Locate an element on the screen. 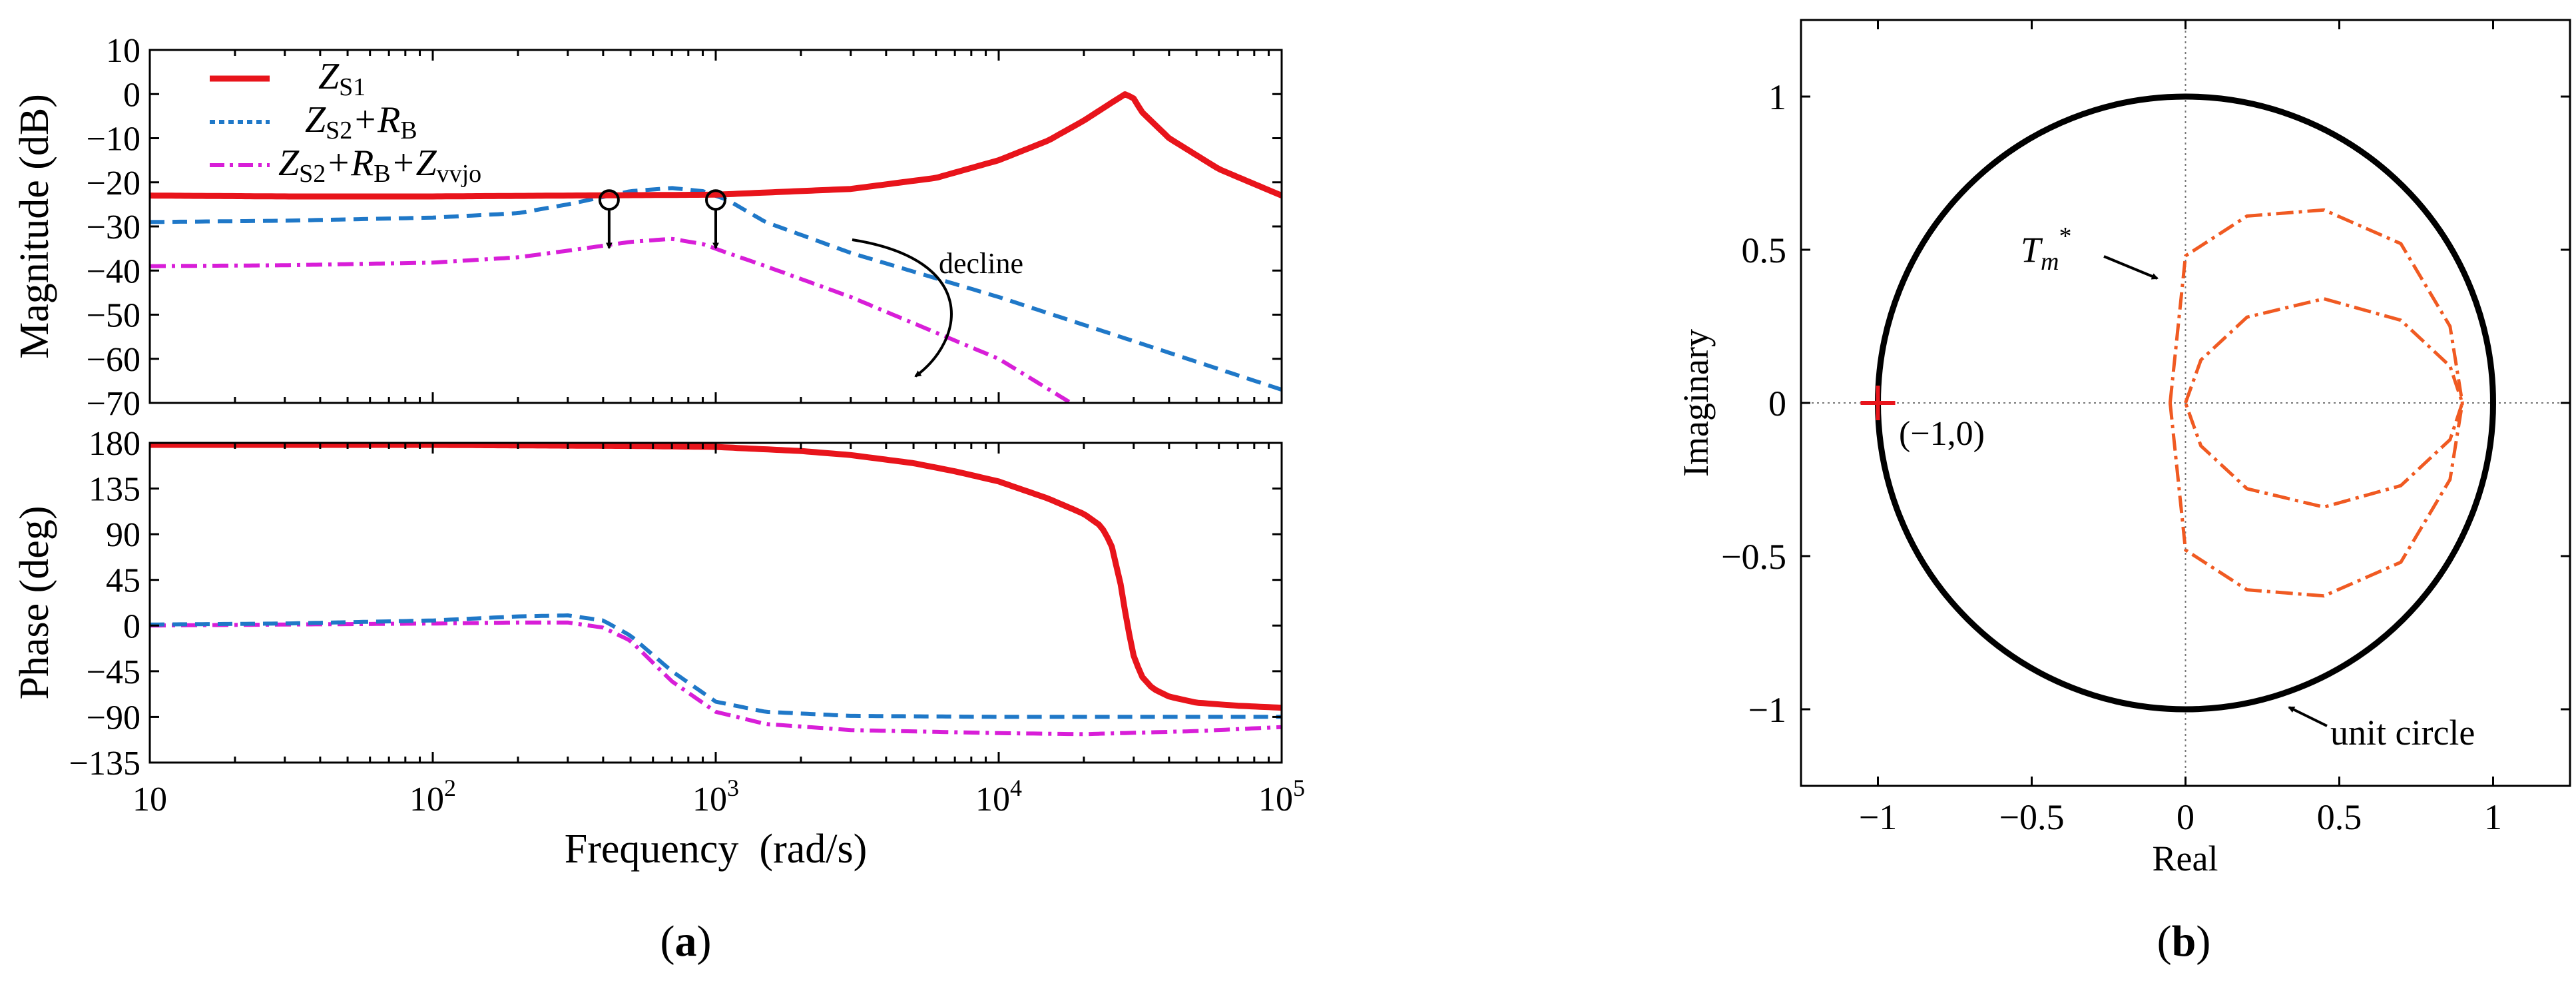  phase-line-z-s1 is located at coordinates (716, 577).